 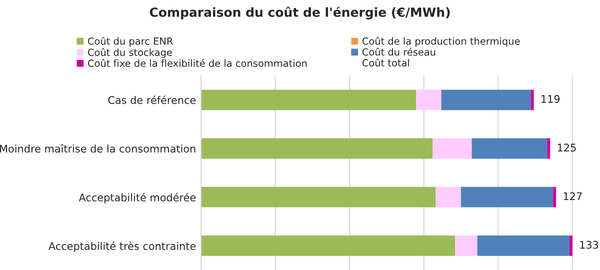 What do you see at coordinates (399, 52) in the screenshot?
I see `legend-label: Coût du réseau` at bounding box center [399, 52].